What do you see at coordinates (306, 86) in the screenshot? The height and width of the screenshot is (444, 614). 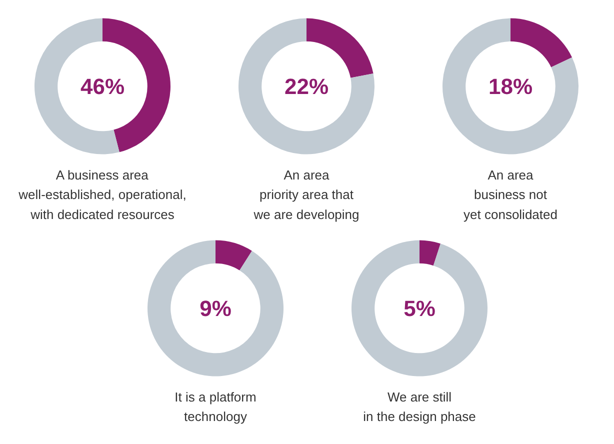 I see `text: 22%` at bounding box center [306, 86].